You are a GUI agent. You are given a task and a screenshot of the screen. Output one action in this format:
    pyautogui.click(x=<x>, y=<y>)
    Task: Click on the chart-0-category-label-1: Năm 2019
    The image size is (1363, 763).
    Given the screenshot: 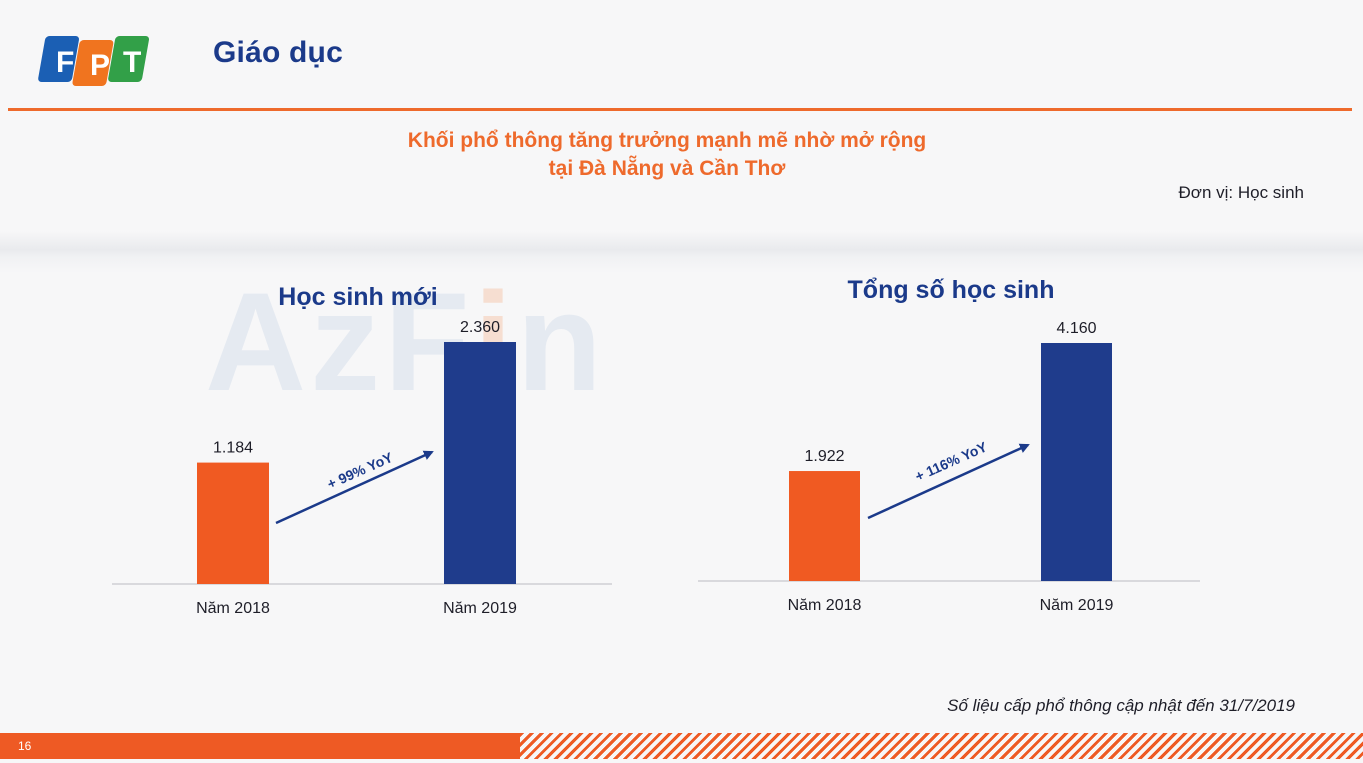 What is the action you would take?
    pyautogui.click(x=480, y=608)
    